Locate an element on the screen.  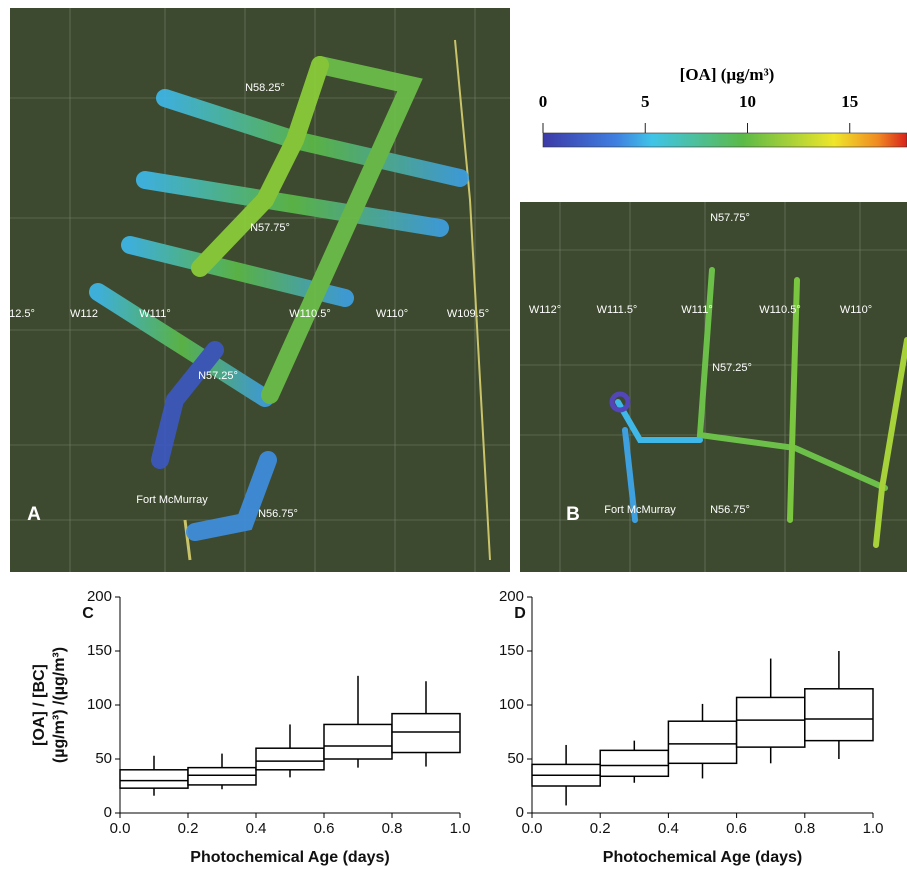
panel-letter: D is located at coordinates (520, 613).